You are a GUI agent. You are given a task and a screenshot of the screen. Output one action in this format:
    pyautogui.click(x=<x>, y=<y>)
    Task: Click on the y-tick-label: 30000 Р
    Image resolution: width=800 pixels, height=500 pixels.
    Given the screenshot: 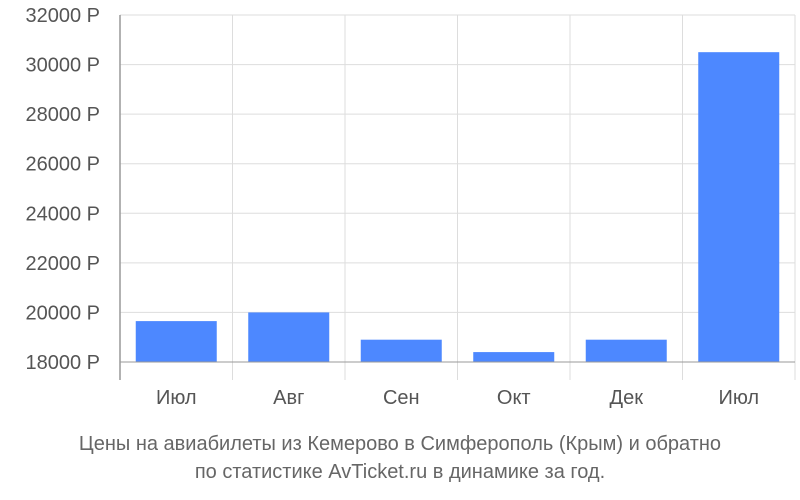 What is the action you would take?
    pyautogui.click(x=62, y=66)
    